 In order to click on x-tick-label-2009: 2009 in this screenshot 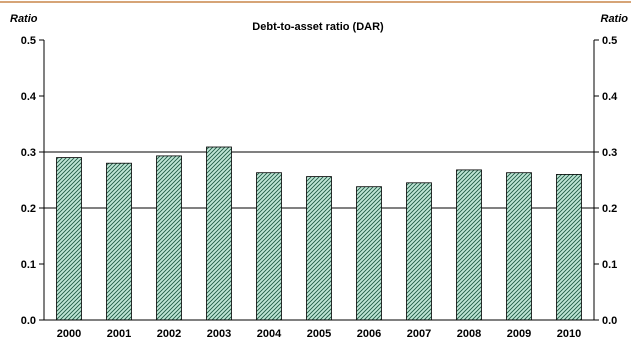, I will do `click(519, 334)`.